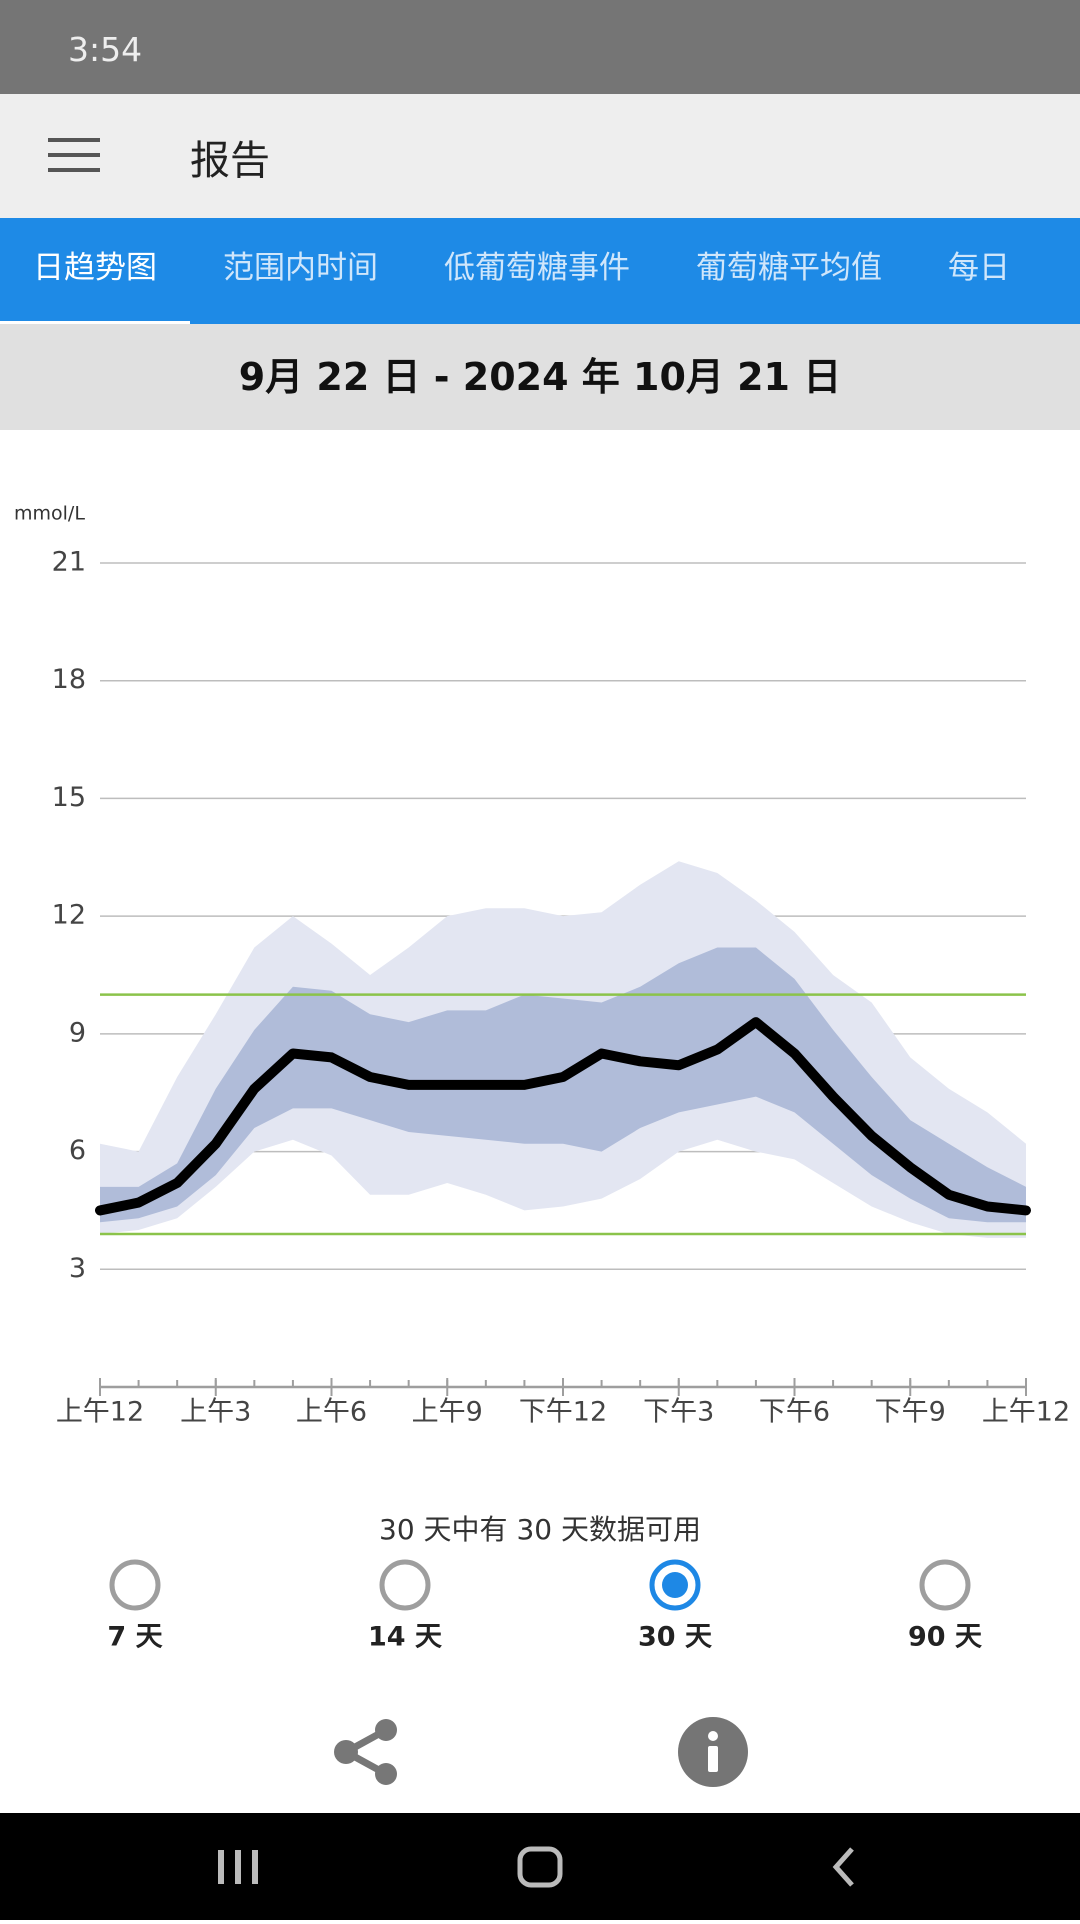 The image size is (1080, 1924). I want to click on x-tick-label: 下午6, so click(794, 1412).